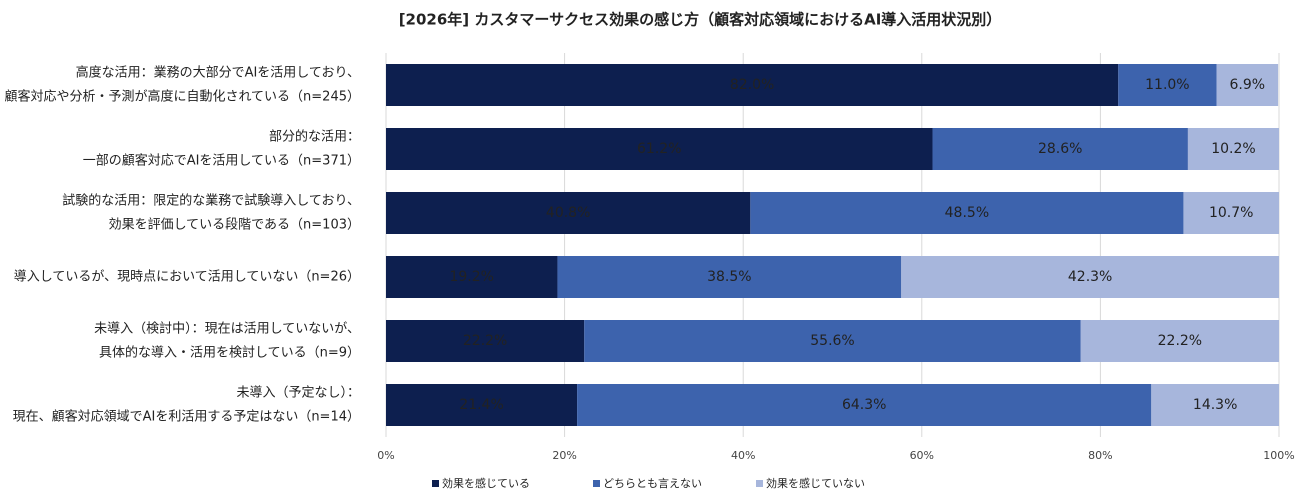 Image resolution: width=1300 pixels, height=496 pixels. Describe the element at coordinates (314, 137) in the screenshot. I see `y-tick-label: 部分的な活用：` at that location.